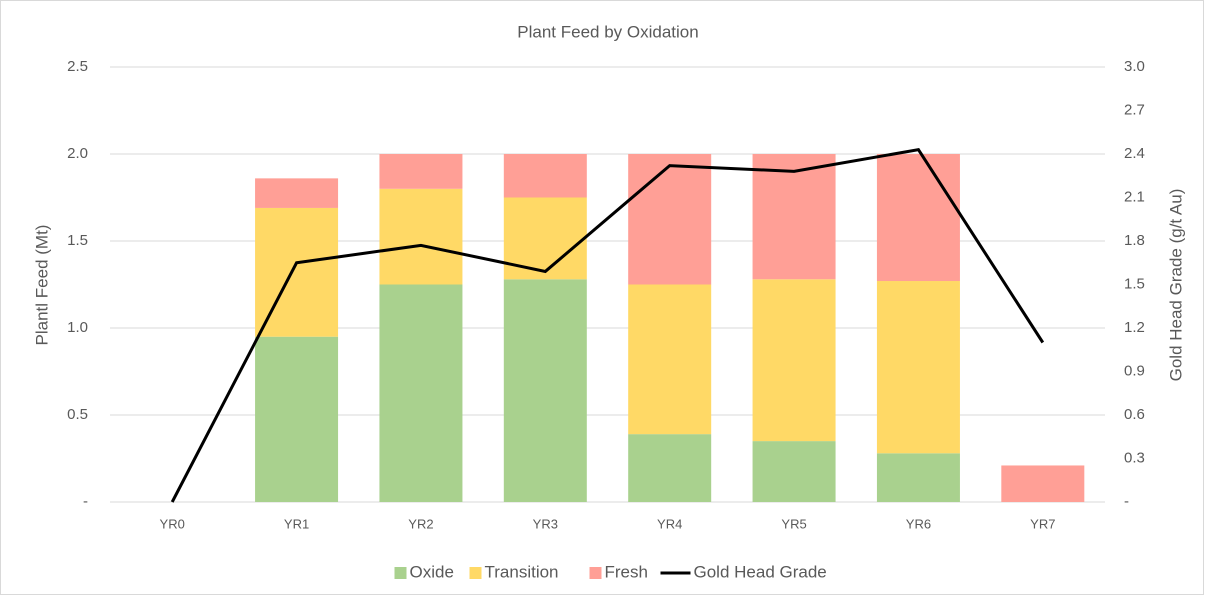 Image resolution: width=1205 pixels, height=596 pixels. What do you see at coordinates (626, 571) in the screenshot?
I see `legend-label: Fresh` at bounding box center [626, 571].